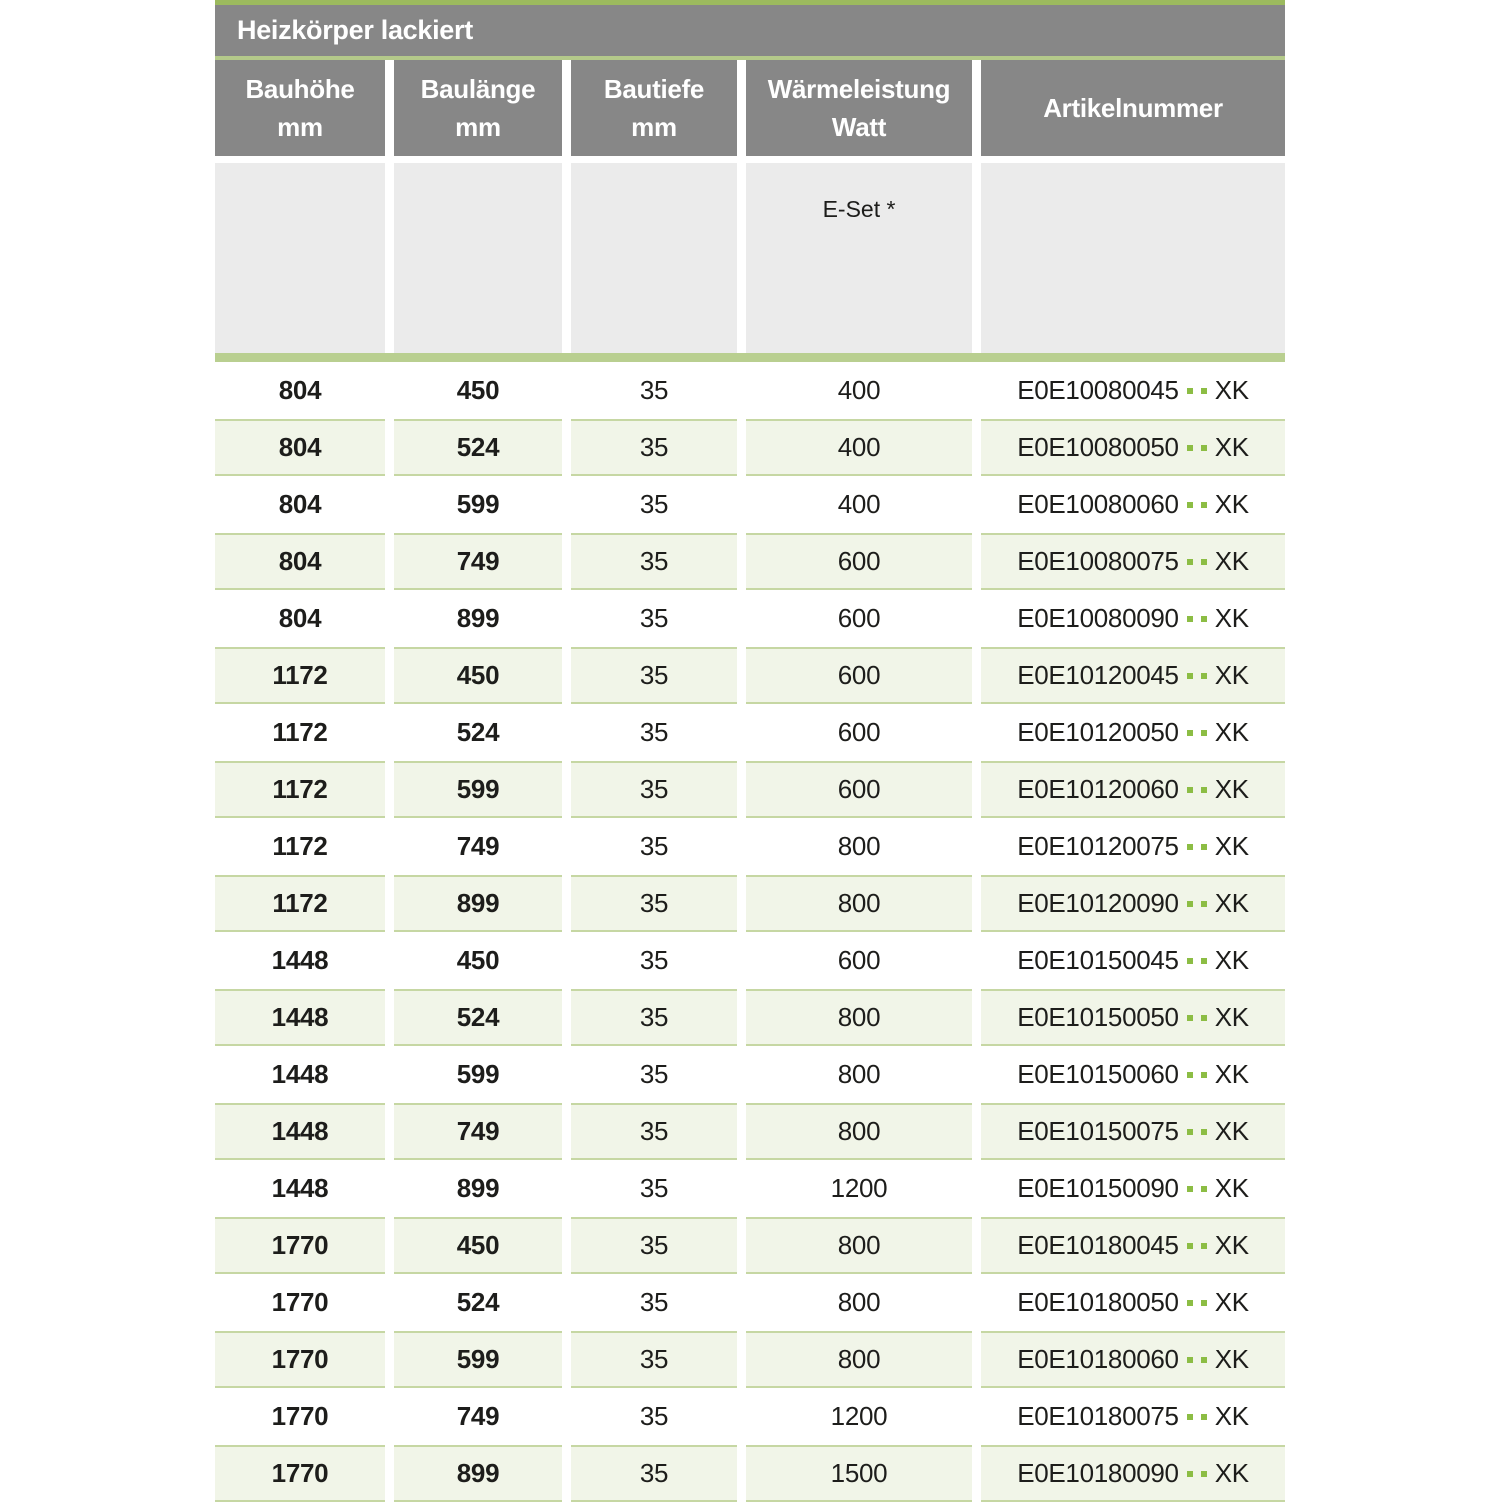 The image size is (1500, 1502). What do you see at coordinates (1098, 846) in the screenshot?
I see `artikel-code: E0E10120075` at bounding box center [1098, 846].